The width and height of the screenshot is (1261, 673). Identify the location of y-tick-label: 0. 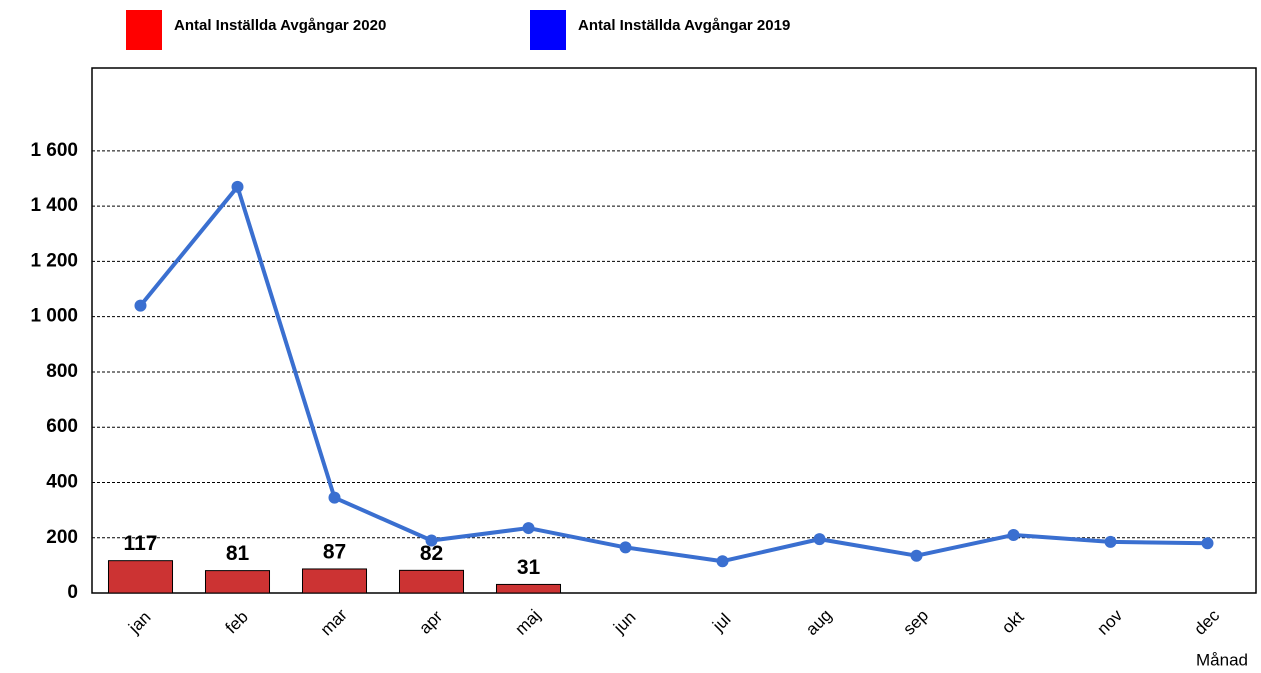
(72, 592).